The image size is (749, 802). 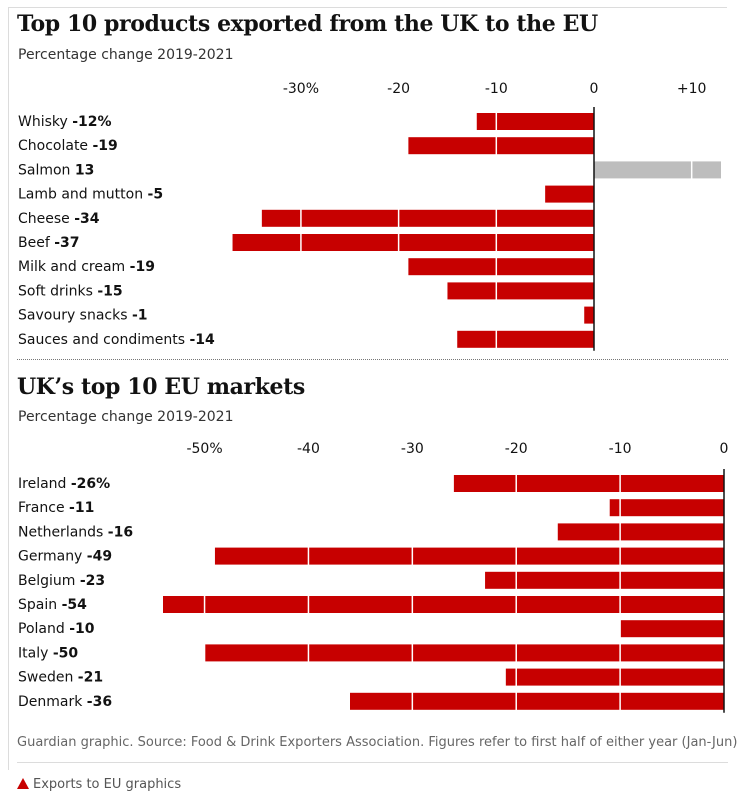 I want to click on category-label: Chocolate, so click(x=55, y=146).